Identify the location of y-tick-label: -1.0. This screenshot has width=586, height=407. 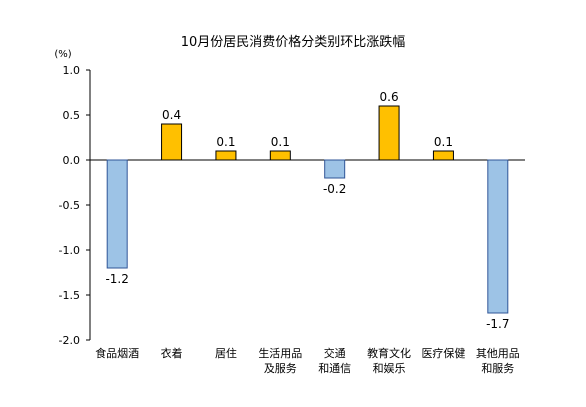
(69, 250).